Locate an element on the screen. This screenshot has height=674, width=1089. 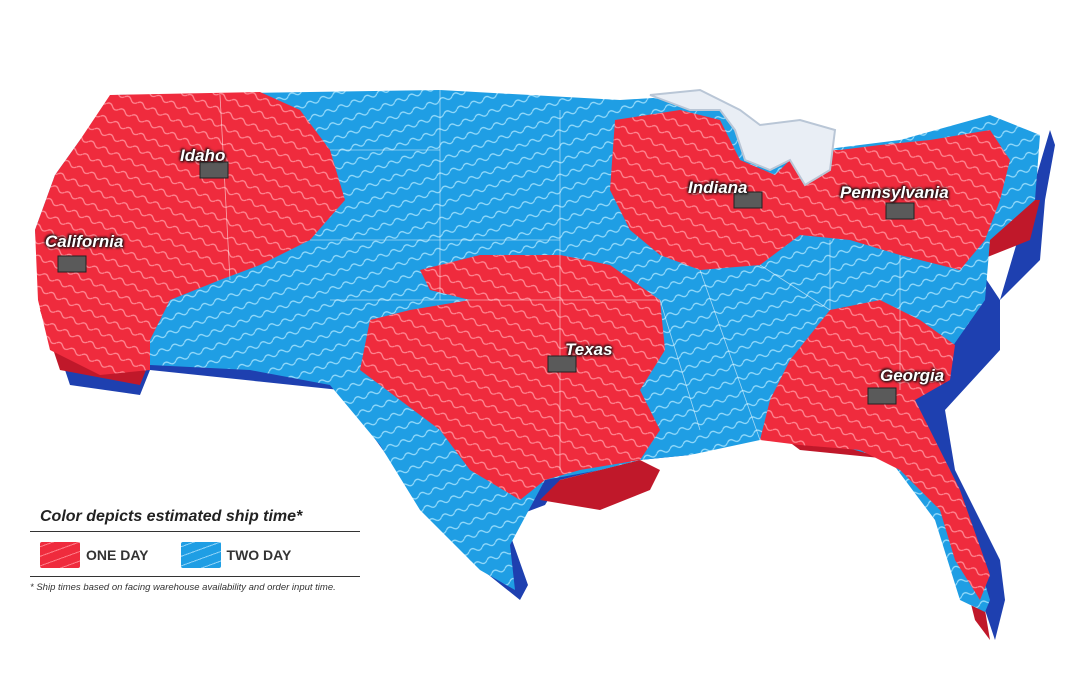
warehouse-icon-pennsylvania is located at coordinates (900, 211).